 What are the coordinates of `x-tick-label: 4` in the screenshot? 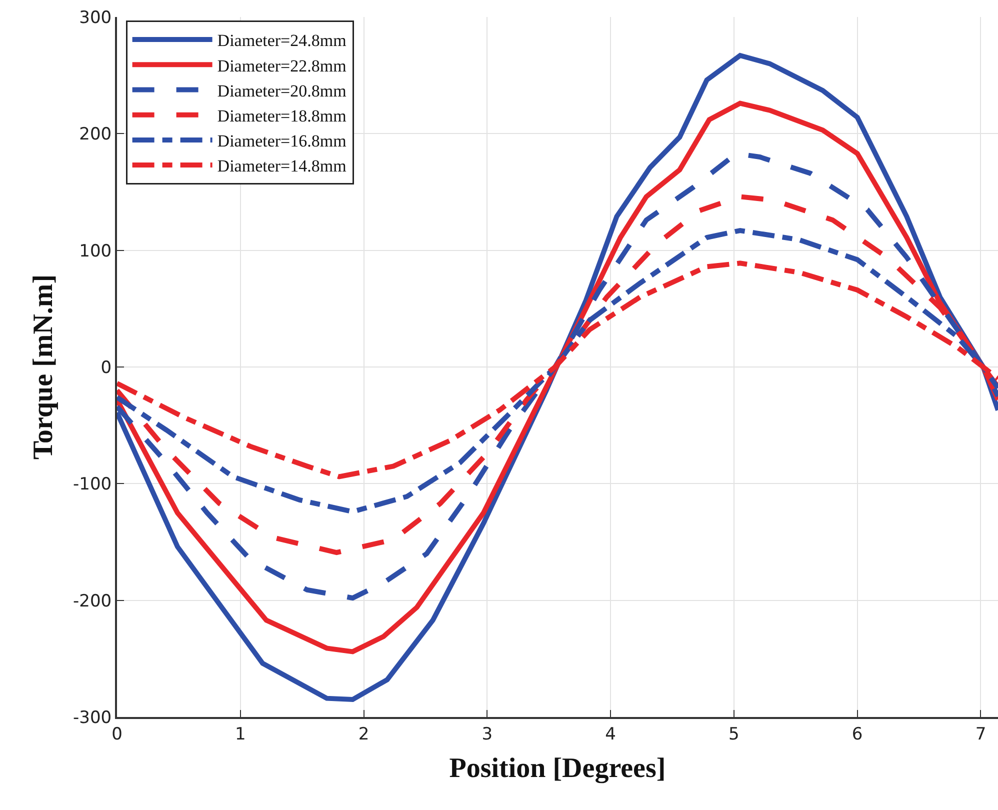 It's located at (610, 734).